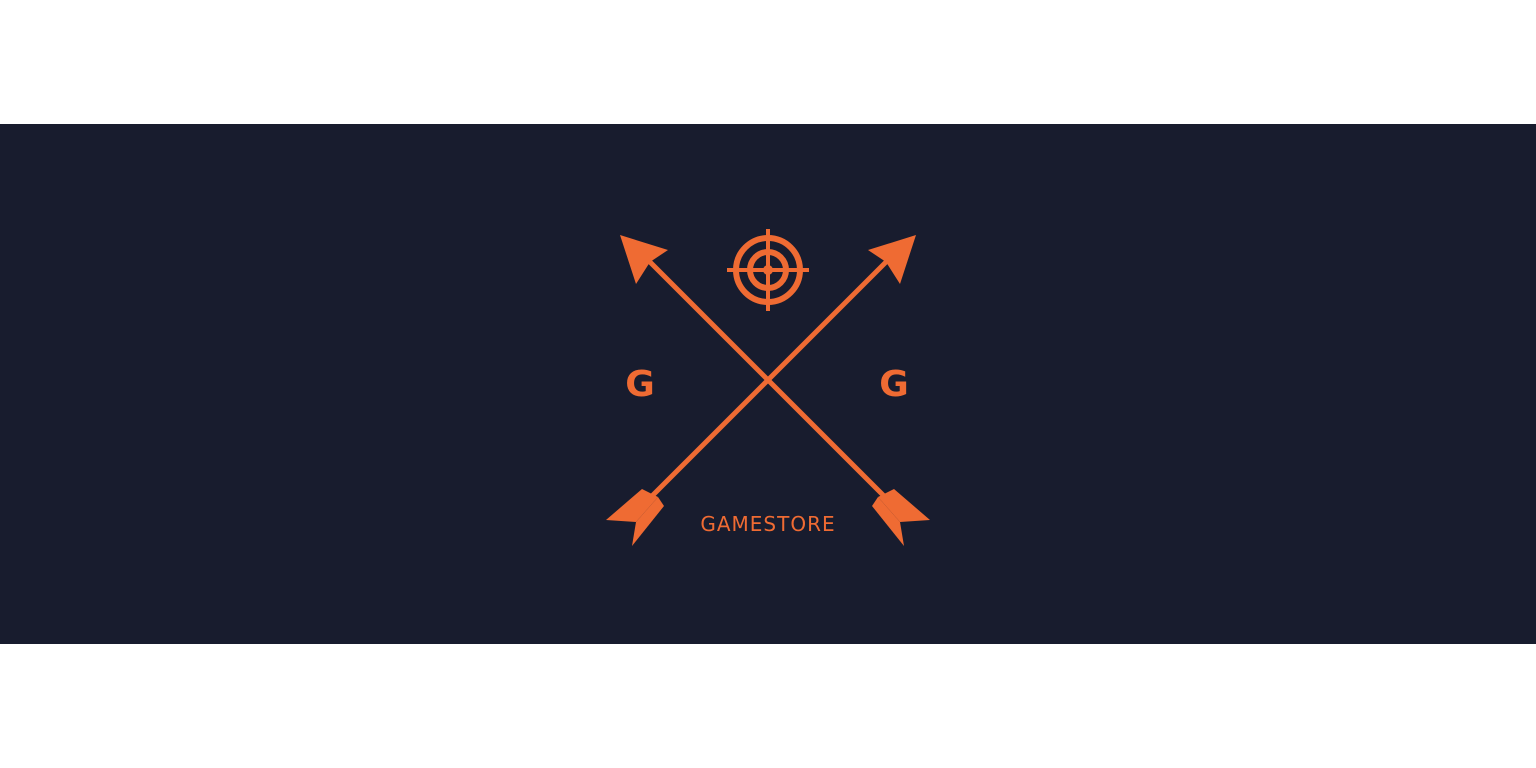 This screenshot has height=768, width=1536. What do you see at coordinates (640, 384) in the screenshot?
I see `logo-left-letter: G` at bounding box center [640, 384].